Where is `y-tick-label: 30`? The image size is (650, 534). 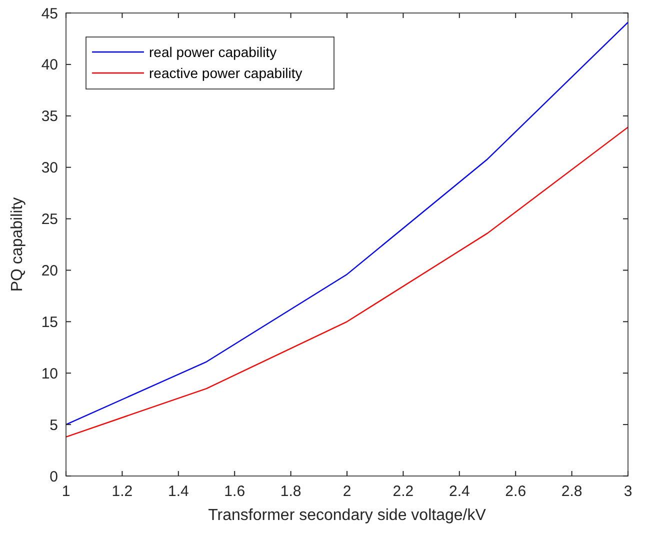
y-tick-label: 30 is located at coordinates (49, 168).